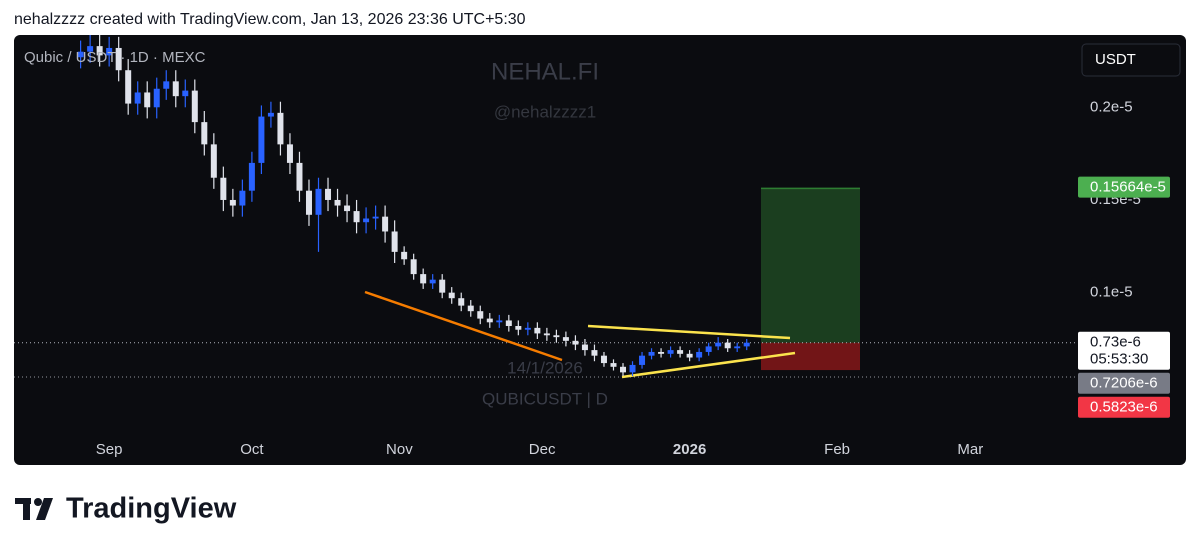  I want to click on watermark-title: NEHAL.FI, so click(545, 71).